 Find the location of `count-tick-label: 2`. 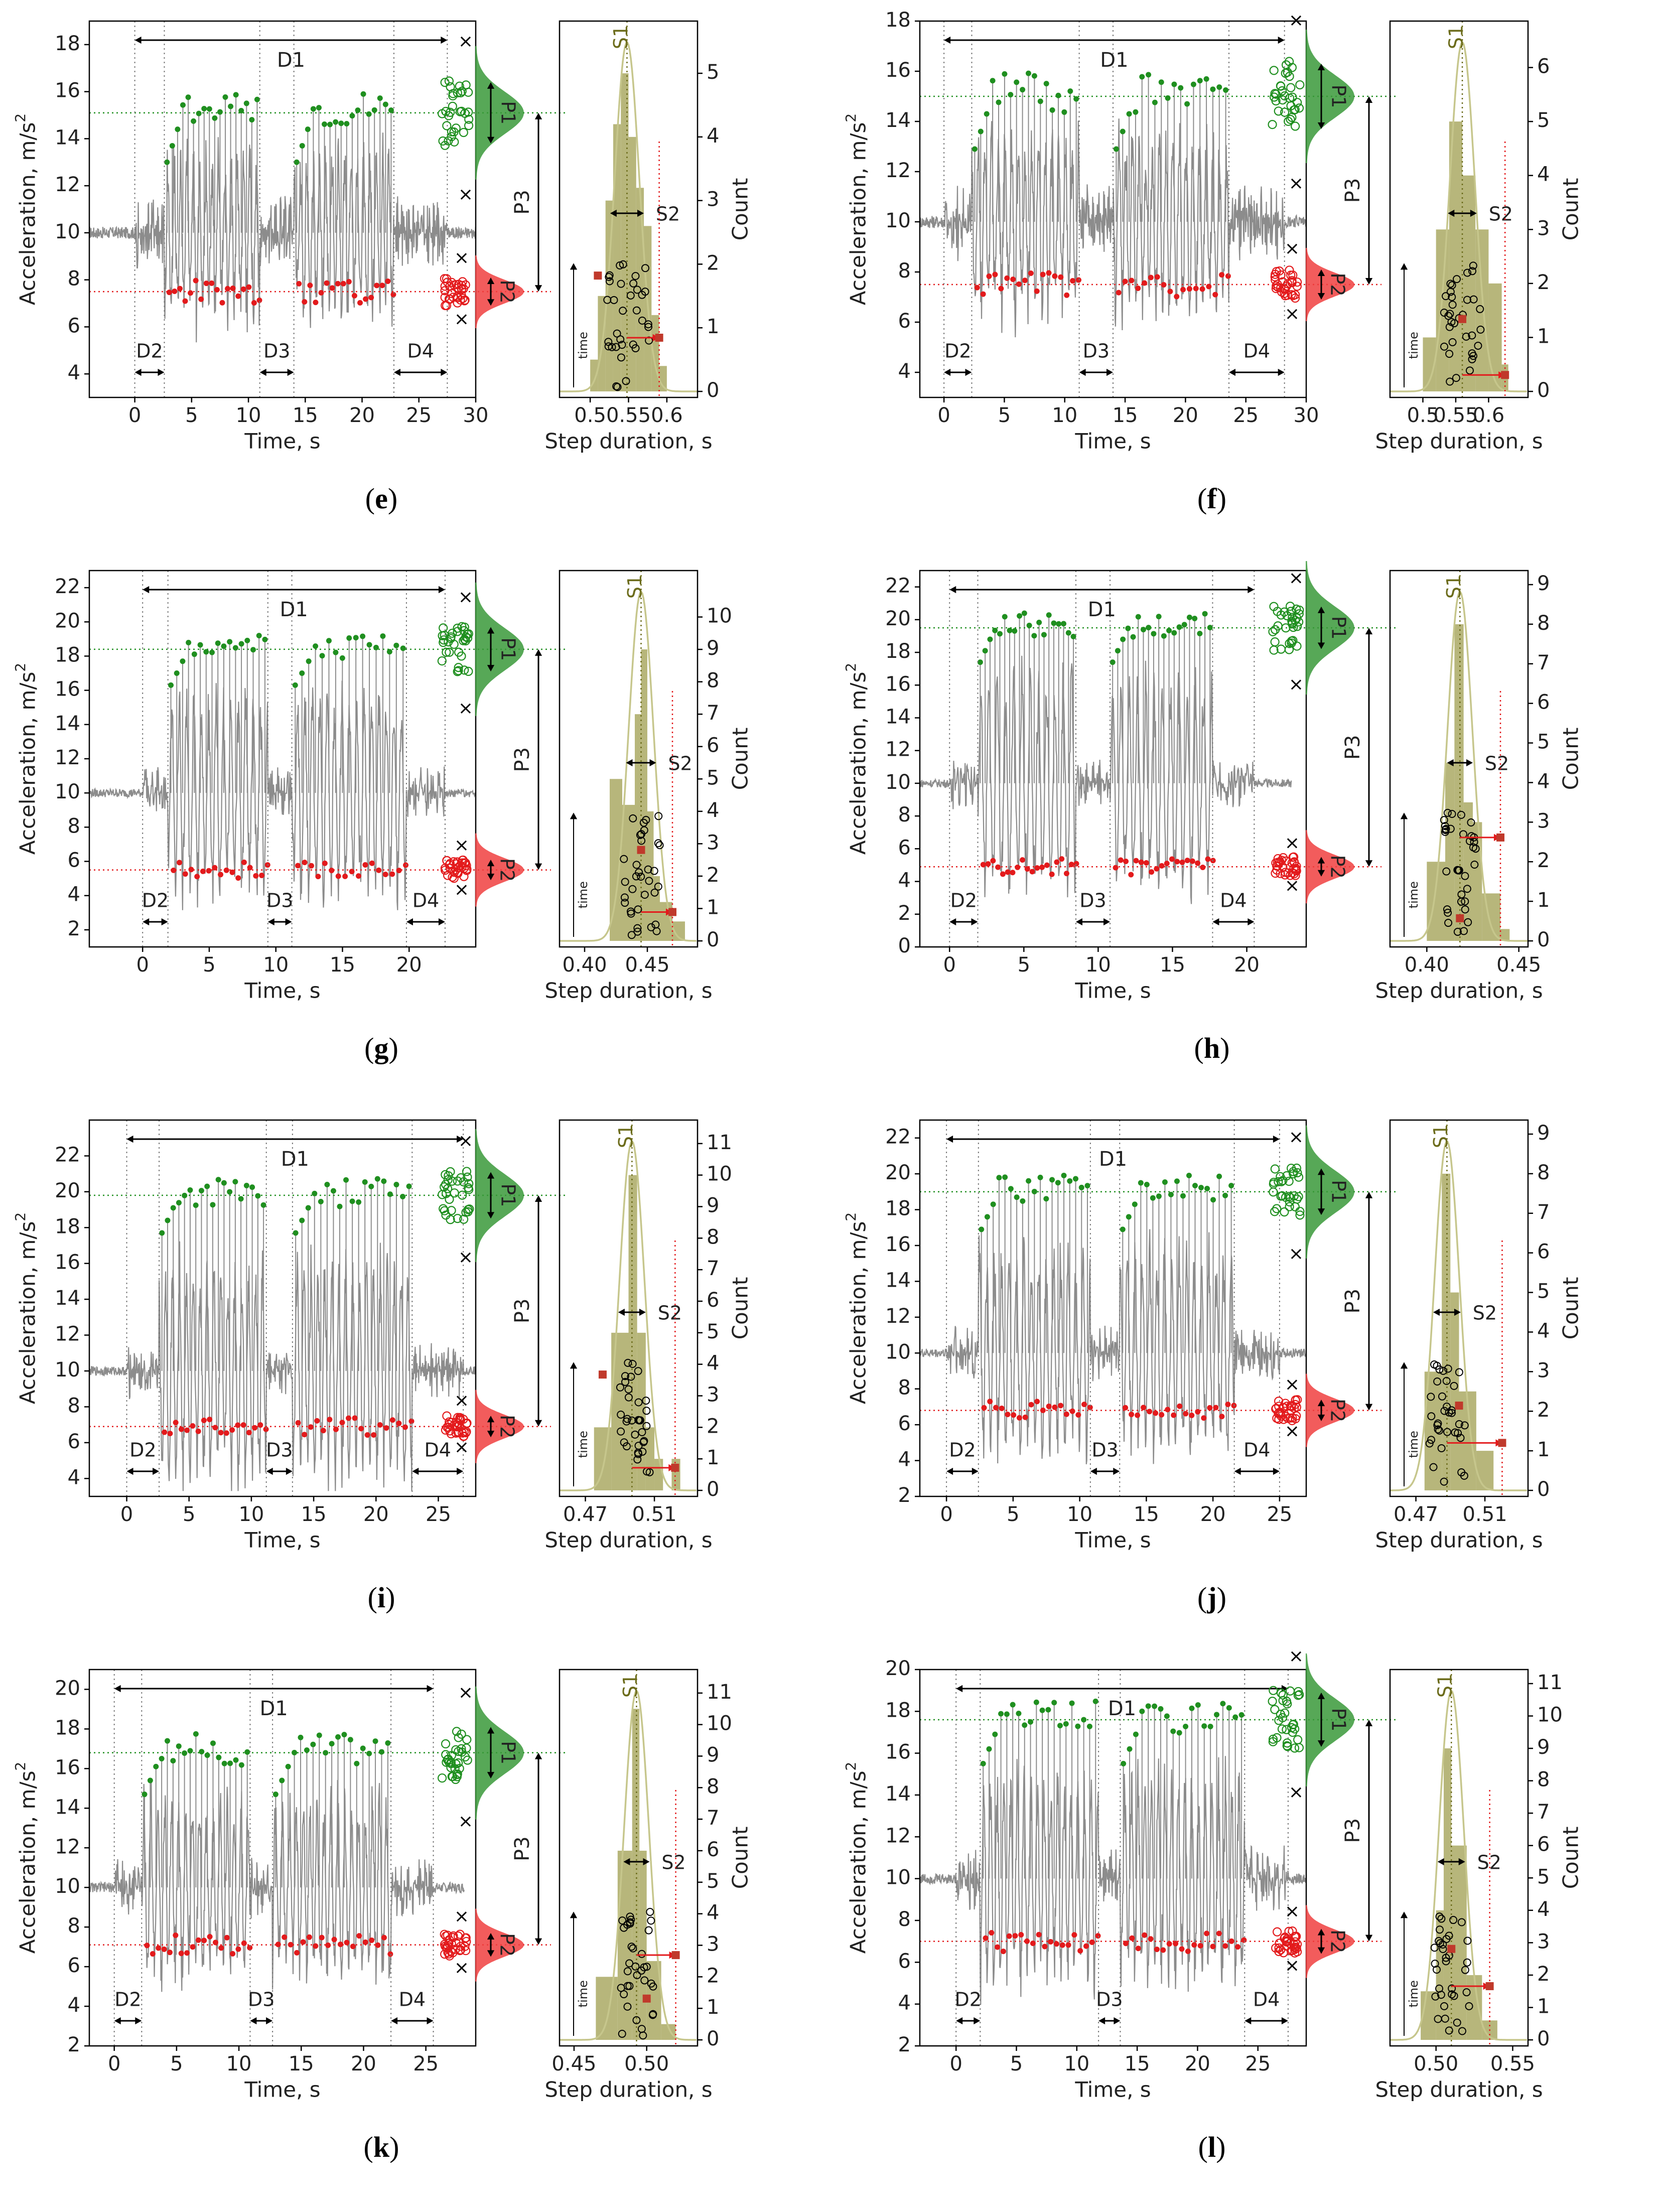

count-tick-label: 2 is located at coordinates (1543, 282).